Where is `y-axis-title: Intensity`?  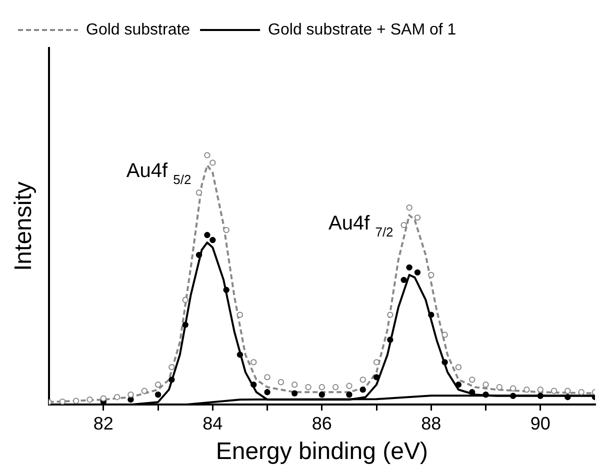
y-axis-title: Intensity is located at coordinates (24, 226).